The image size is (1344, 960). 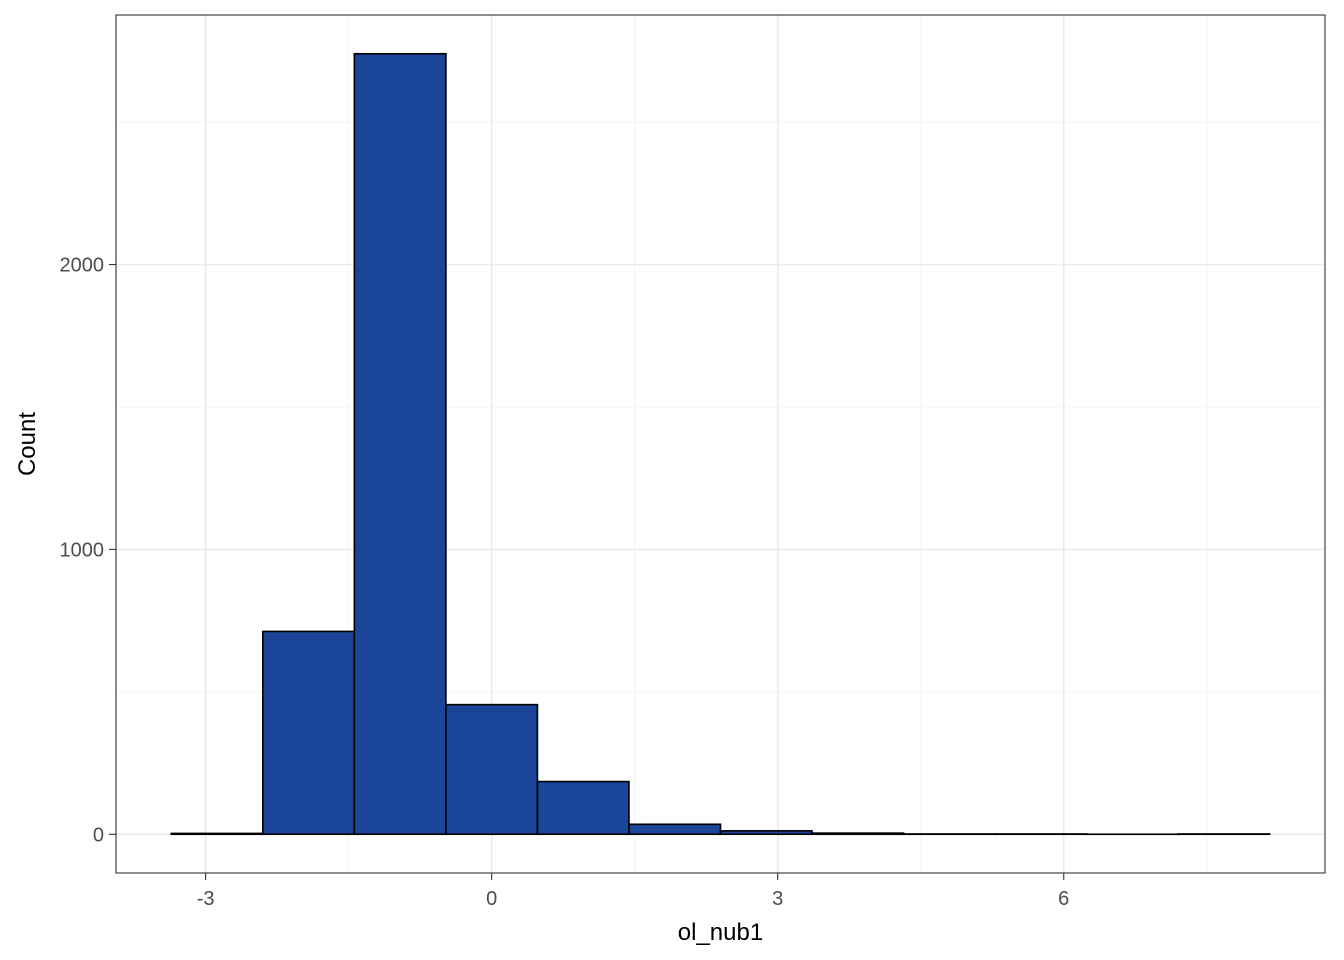 What do you see at coordinates (777, 899) in the screenshot?
I see `x-tick-label: 3` at bounding box center [777, 899].